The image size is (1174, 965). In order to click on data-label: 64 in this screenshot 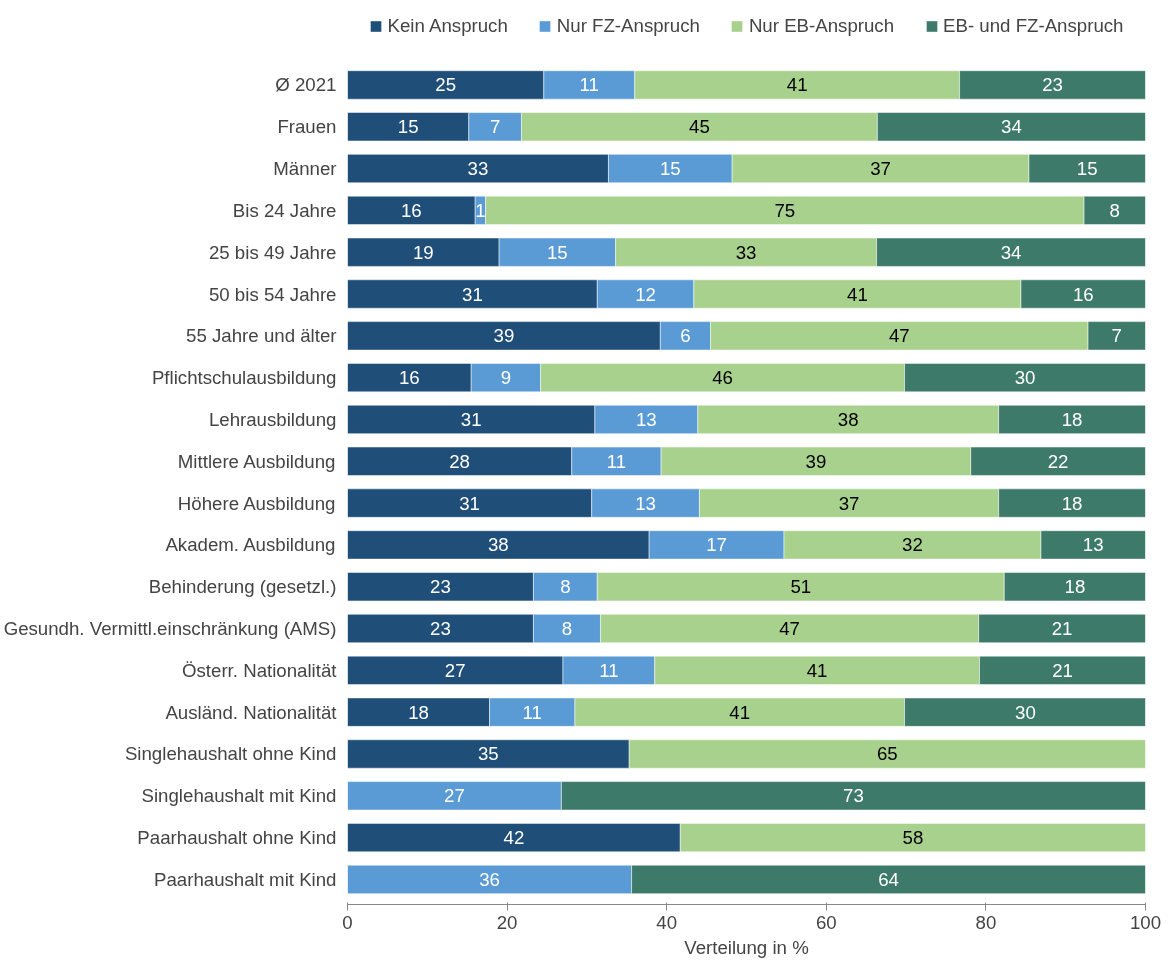, I will do `click(888, 879)`.